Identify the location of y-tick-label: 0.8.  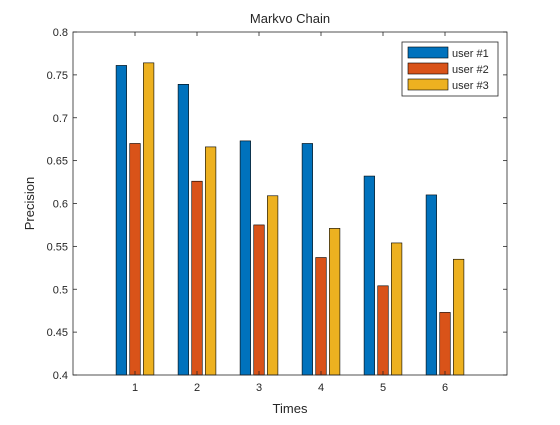
(60, 33).